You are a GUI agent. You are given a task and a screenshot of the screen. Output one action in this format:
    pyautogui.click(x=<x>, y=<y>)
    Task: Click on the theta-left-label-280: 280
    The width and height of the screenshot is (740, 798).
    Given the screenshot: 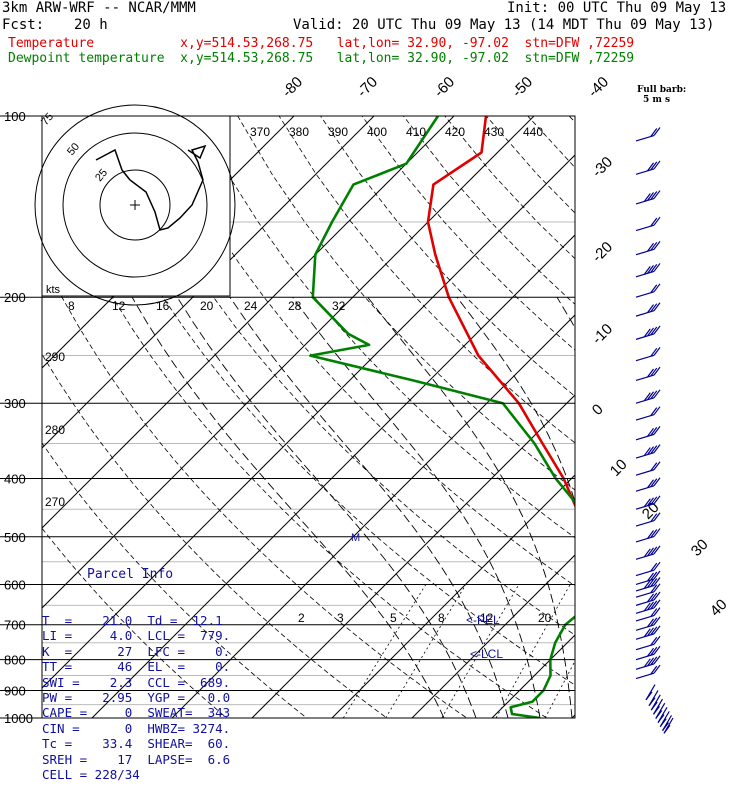 What is the action you would take?
    pyautogui.click(x=55, y=430)
    